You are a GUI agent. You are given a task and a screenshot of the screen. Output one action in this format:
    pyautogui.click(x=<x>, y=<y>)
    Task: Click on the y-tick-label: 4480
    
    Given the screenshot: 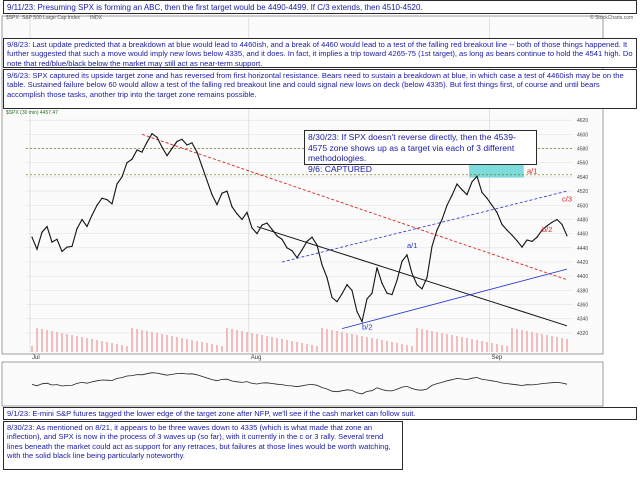 What is the action you would take?
    pyautogui.click(x=582, y=220)
    